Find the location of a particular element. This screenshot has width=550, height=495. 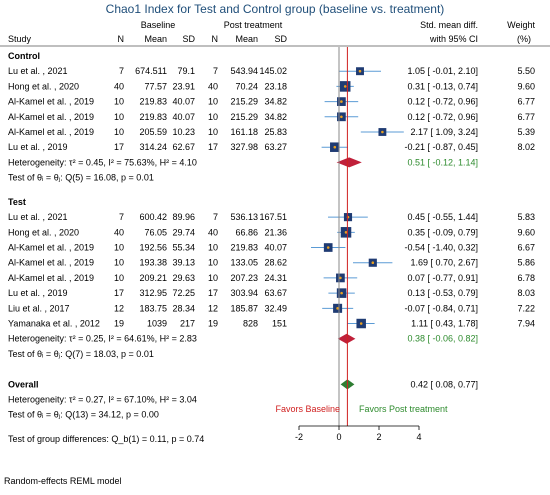

baseline-sd: 55.34 is located at coordinates (183, 248).